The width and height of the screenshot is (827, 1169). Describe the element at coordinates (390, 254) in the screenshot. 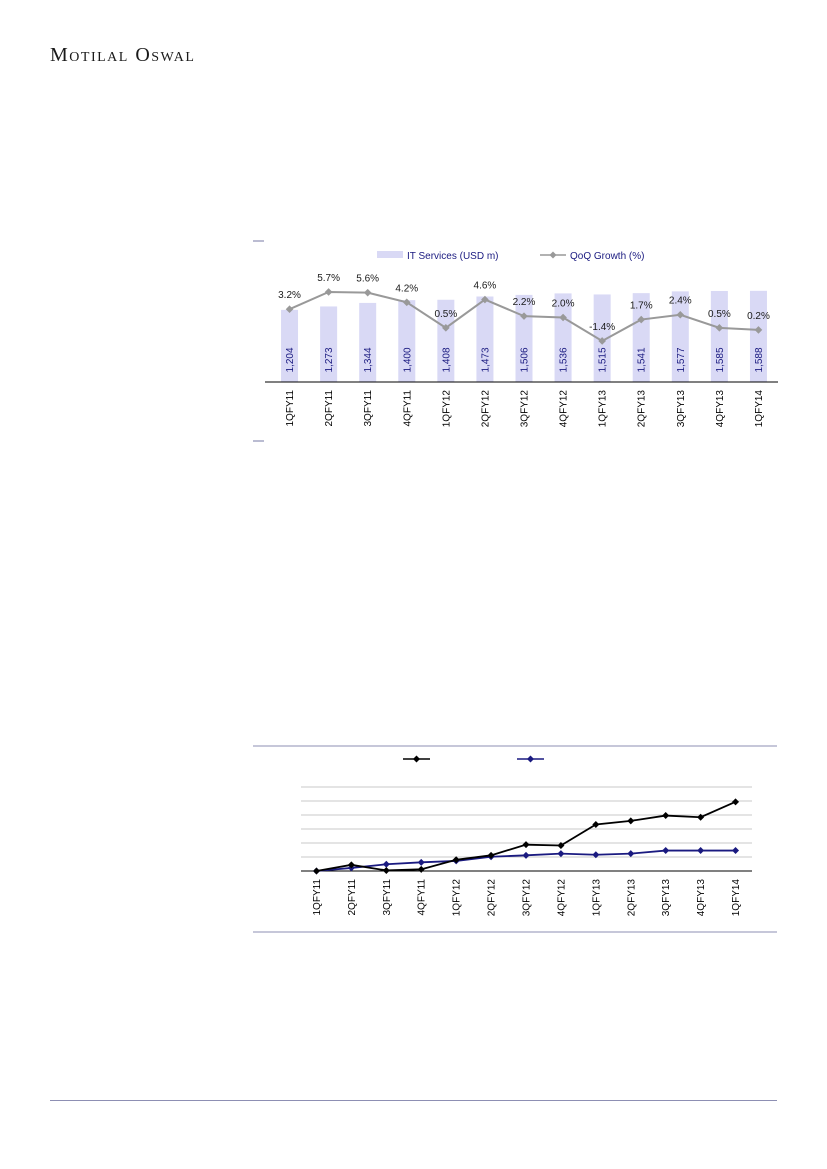

I see `legend-swatch-bars` at that location.